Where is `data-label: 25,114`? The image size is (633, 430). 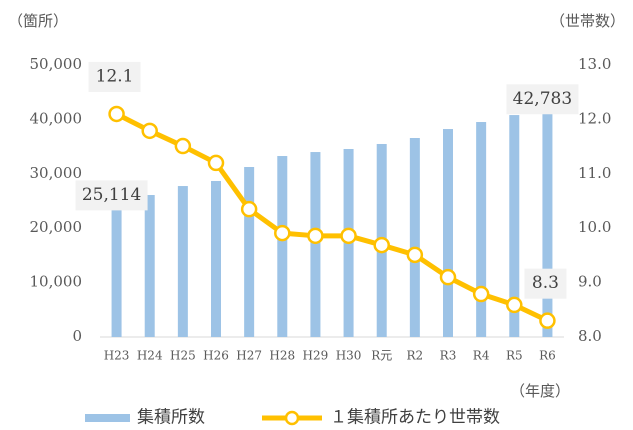
data-label: 25,114 is located at coordinates (111, 195).